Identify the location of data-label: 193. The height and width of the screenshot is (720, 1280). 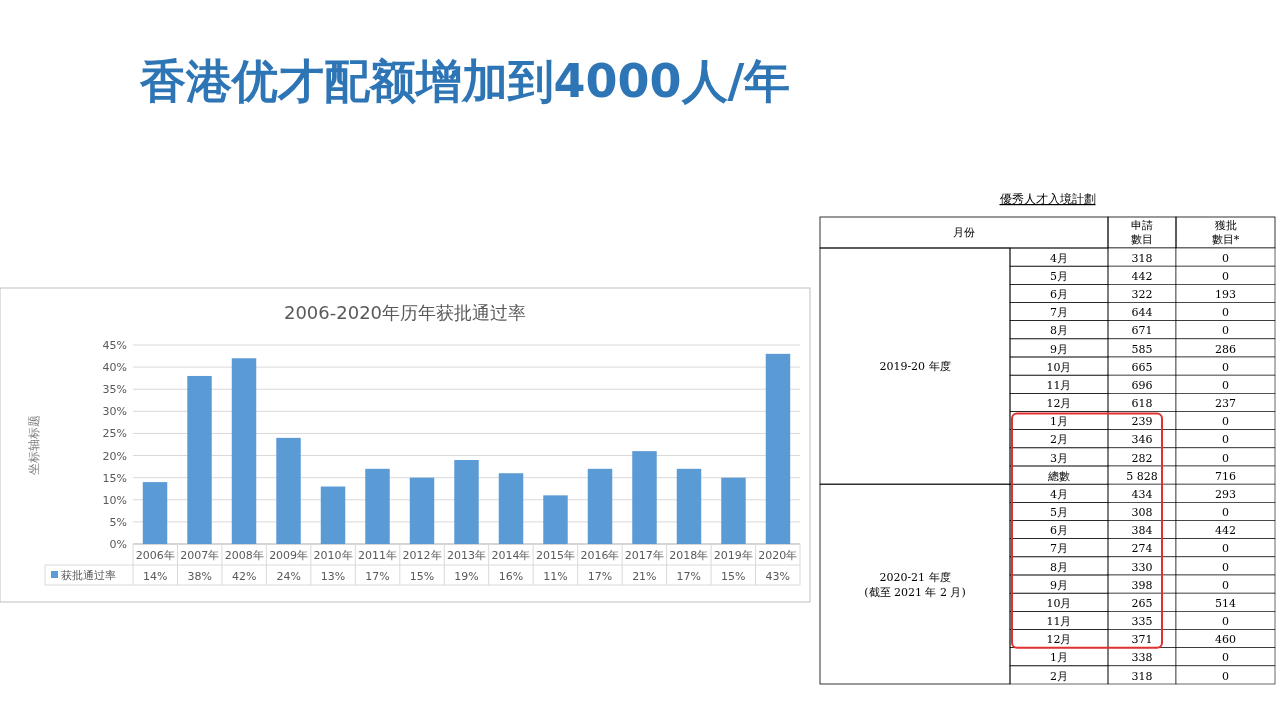
(1225, 294).